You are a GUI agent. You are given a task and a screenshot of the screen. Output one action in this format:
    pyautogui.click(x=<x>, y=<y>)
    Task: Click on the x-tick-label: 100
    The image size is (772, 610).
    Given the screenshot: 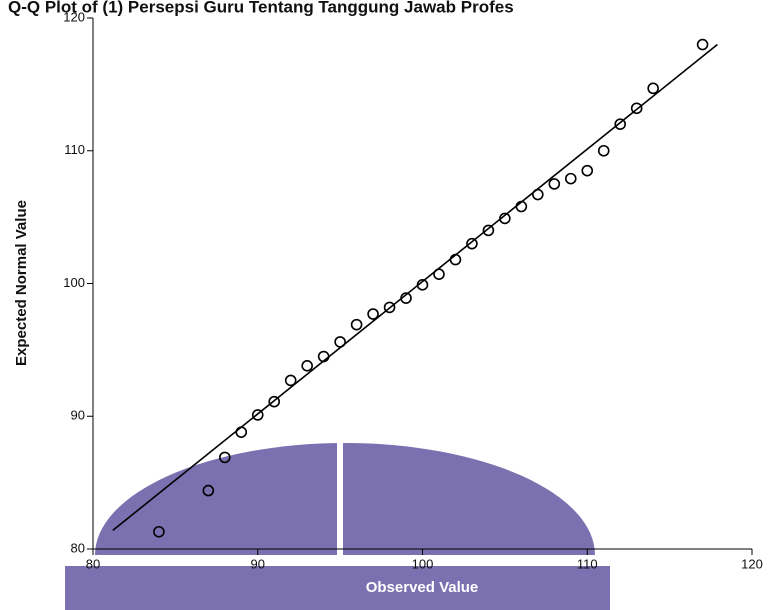 What is the action you would take?
    pyautogui.click(x=423, y=563)
    